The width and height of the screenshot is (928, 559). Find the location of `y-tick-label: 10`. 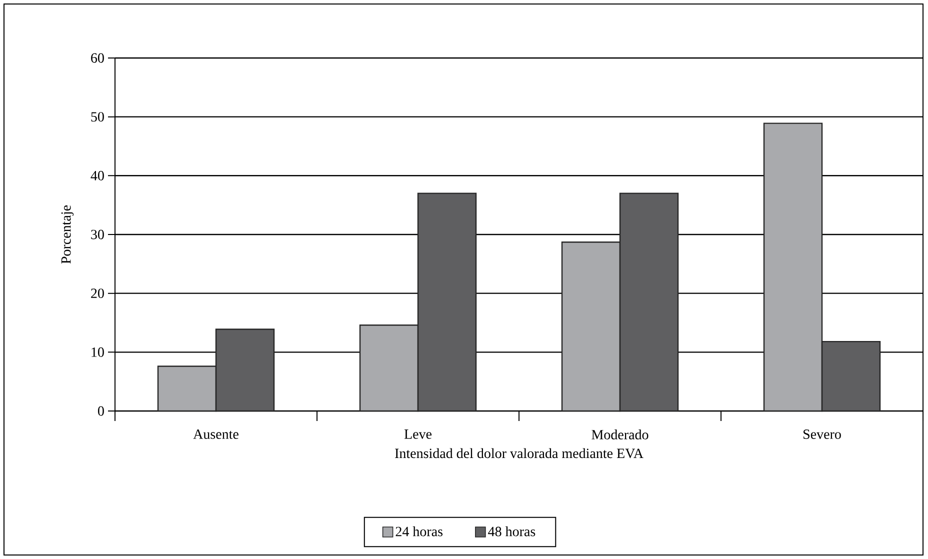

y-tick-label: 10 is located at coordinates (98, 352).